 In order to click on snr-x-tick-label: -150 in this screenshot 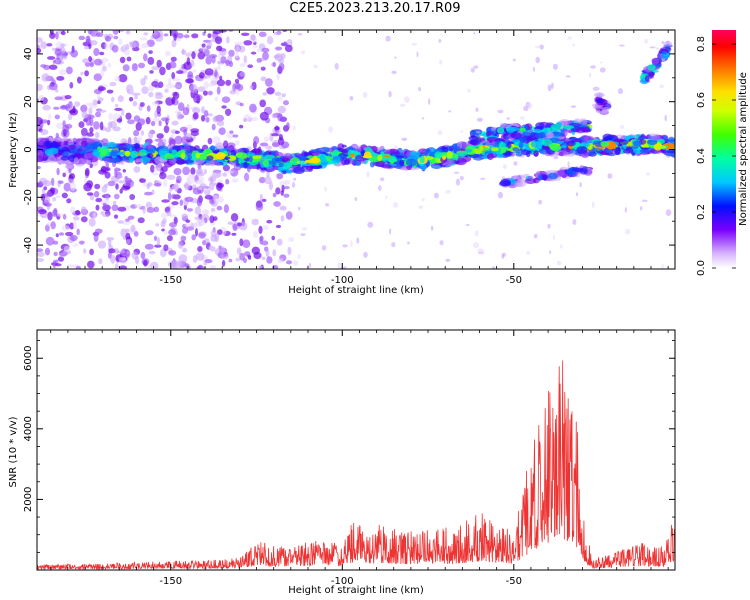, I will do `click(170, 581)`.